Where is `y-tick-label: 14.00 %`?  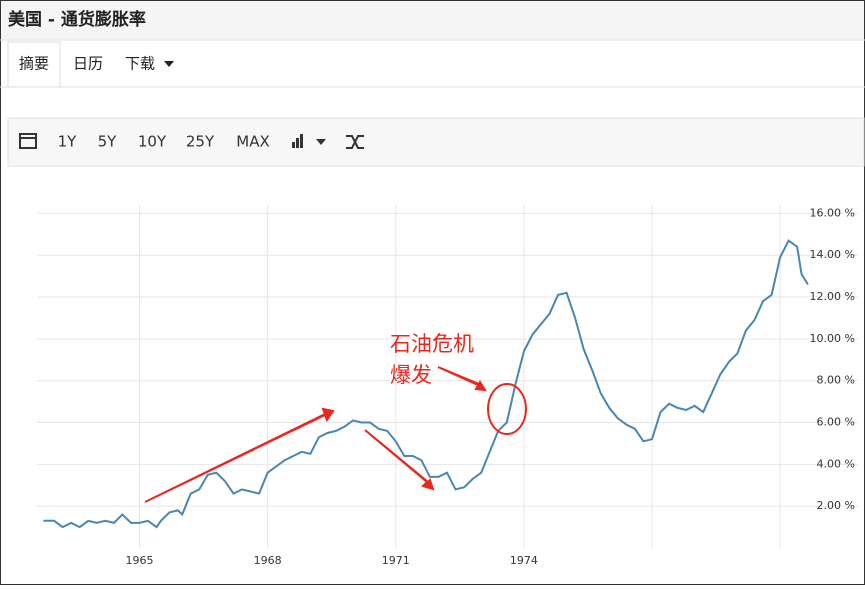
y-tick-label: 14.00 % is located at coordinates (832, 254).